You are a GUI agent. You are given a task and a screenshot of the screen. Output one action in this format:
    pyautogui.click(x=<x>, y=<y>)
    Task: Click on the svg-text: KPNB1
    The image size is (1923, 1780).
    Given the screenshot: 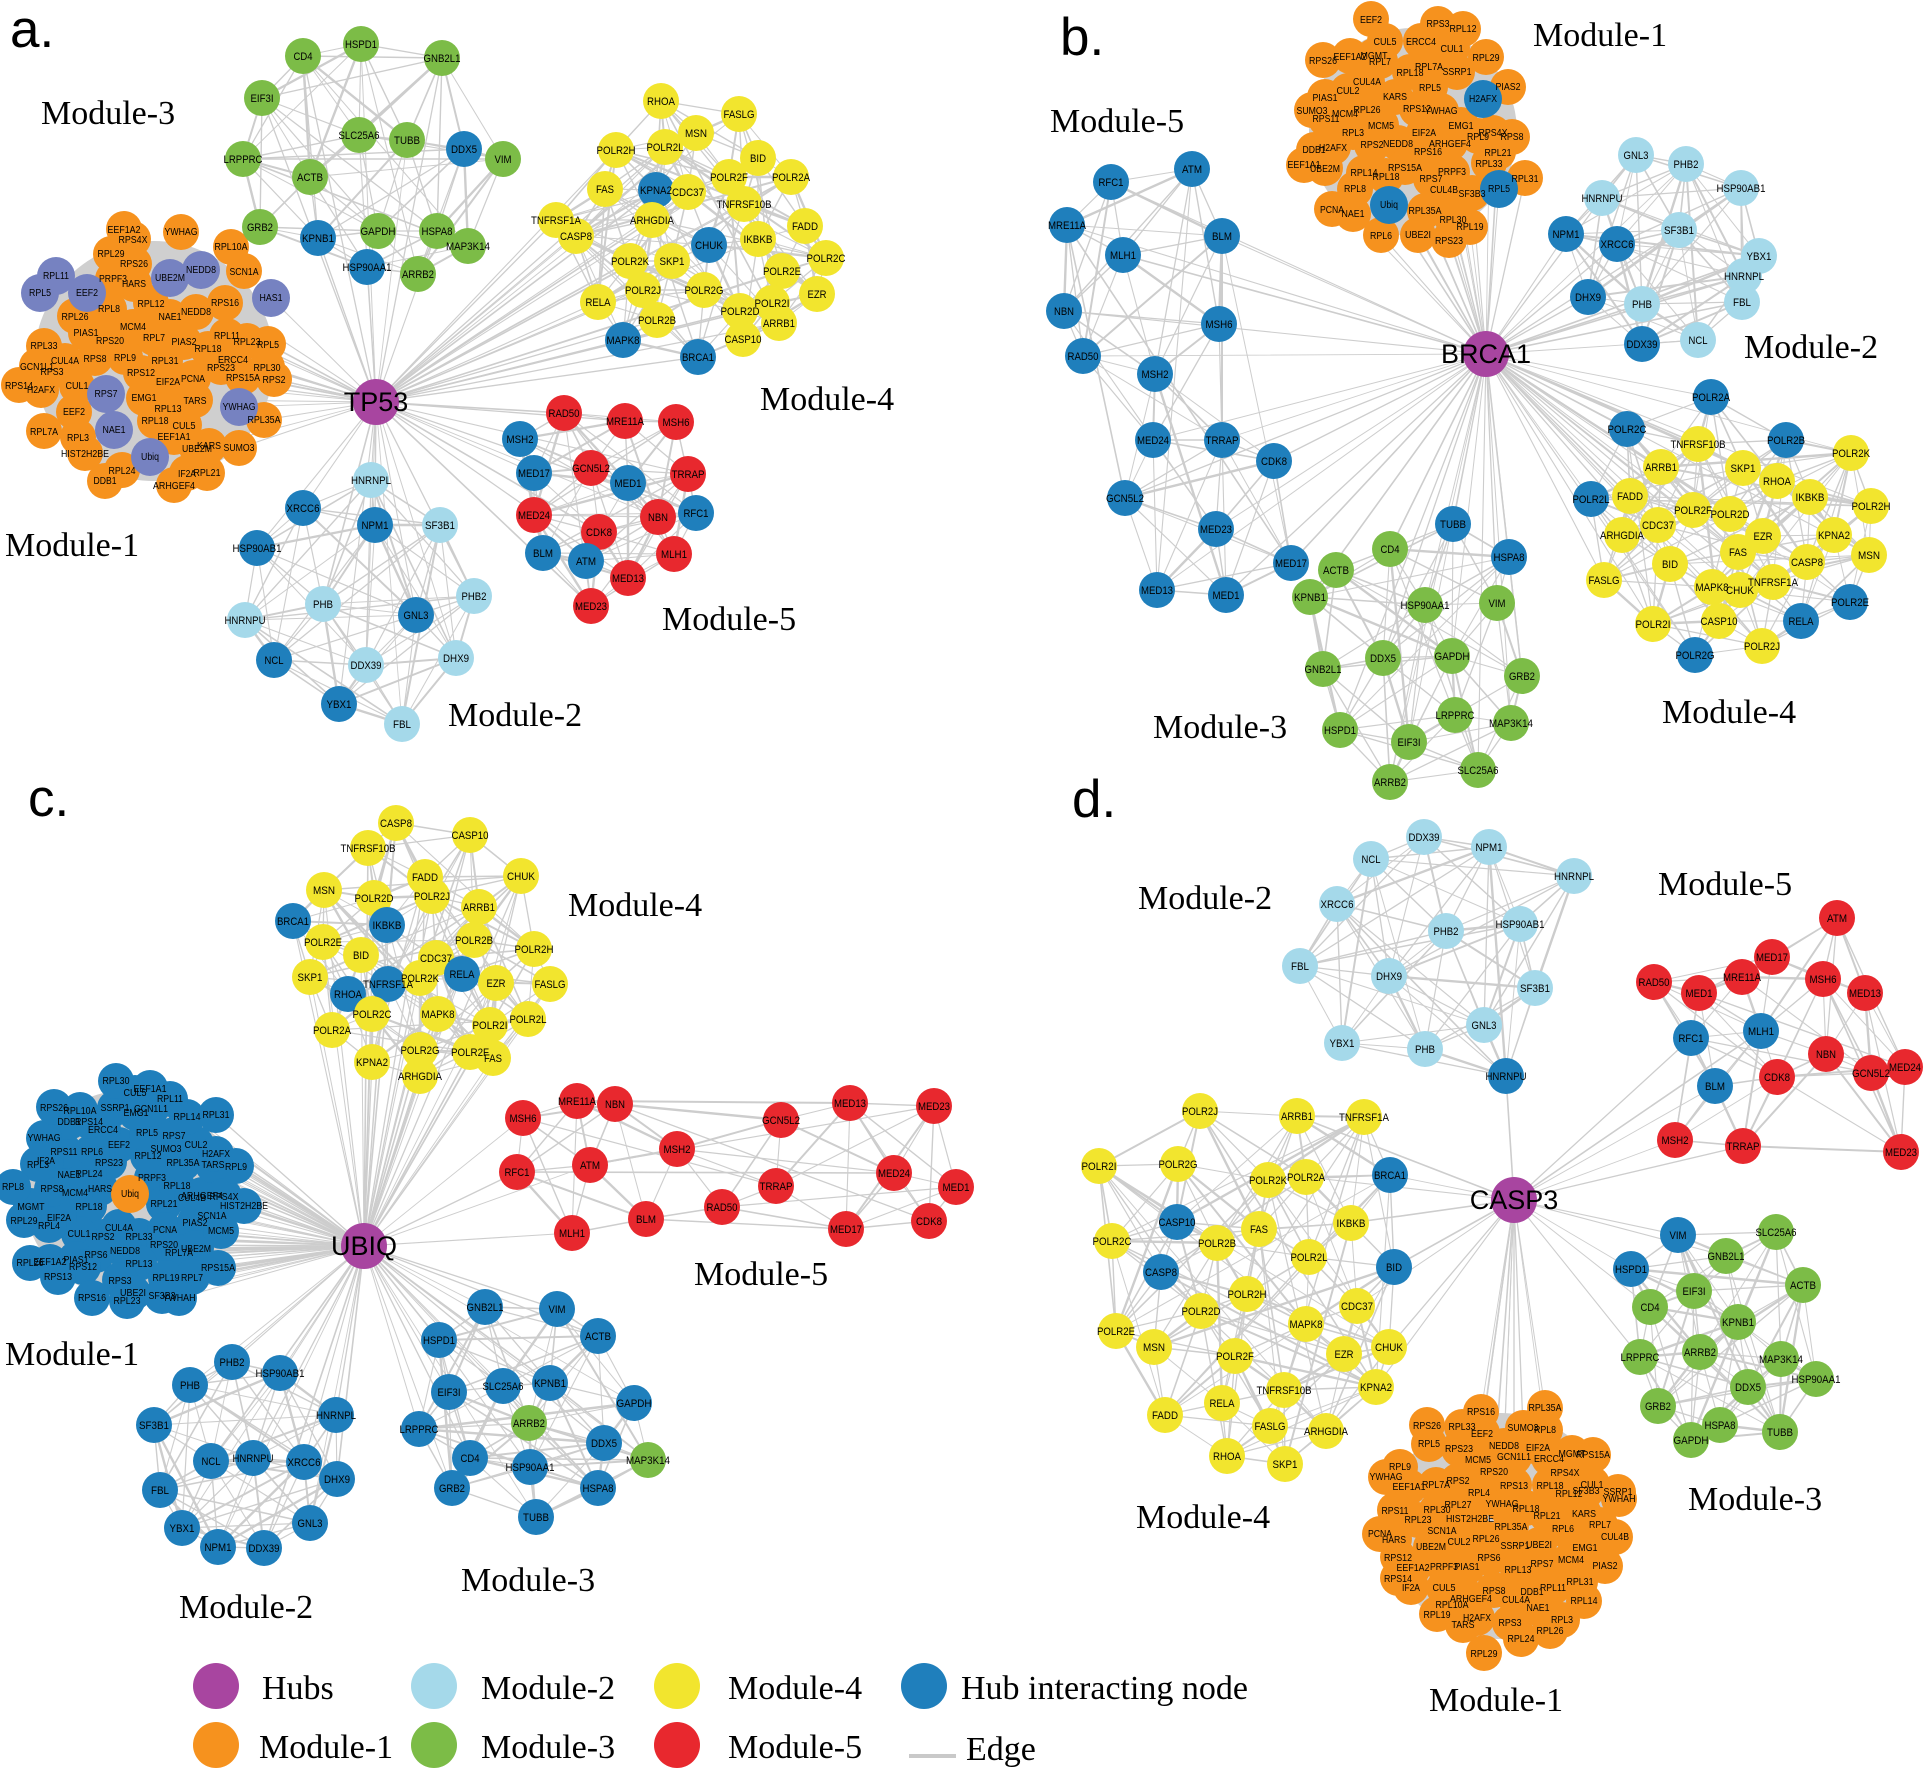 What is the action you would take?
    pyautogui.click(x=1738, y=1323)
    